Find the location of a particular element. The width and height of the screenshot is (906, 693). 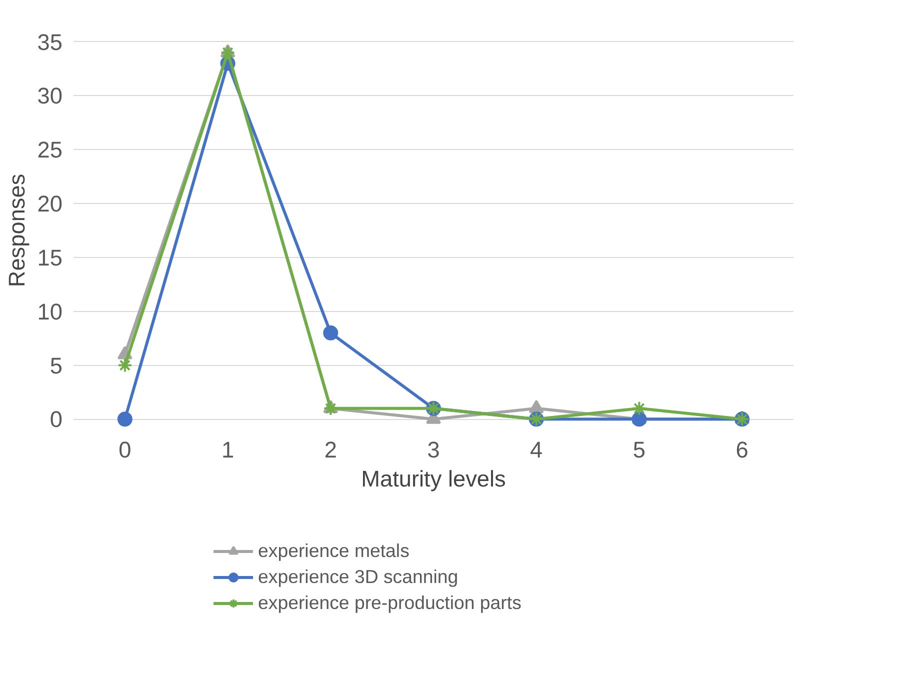

y-tick-label: 10 is located at coordinates (49, 311).